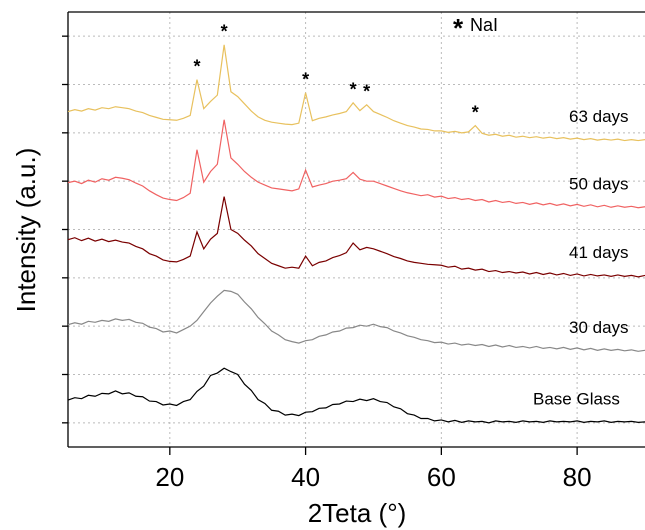 The width and height of the screenshot is (645, 530). I want to click on y-axis-title: Intensity (a.u.), so click(26, 230).